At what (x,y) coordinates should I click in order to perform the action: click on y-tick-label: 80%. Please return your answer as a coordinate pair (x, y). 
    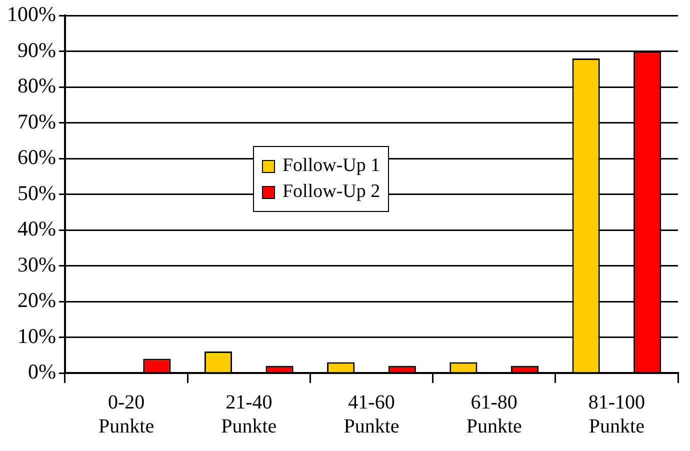
    Looking at the image, I should click on (36, 86).